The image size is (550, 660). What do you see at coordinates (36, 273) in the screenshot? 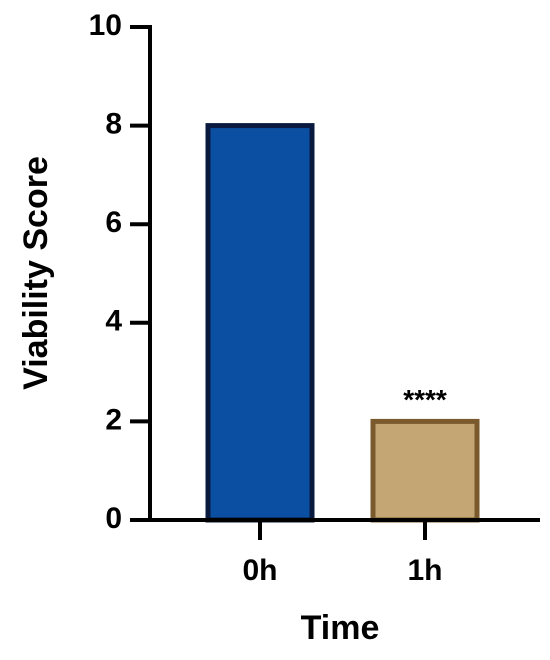
I see `y-axis-title: Viability Score` at bounding box center [36, 273].